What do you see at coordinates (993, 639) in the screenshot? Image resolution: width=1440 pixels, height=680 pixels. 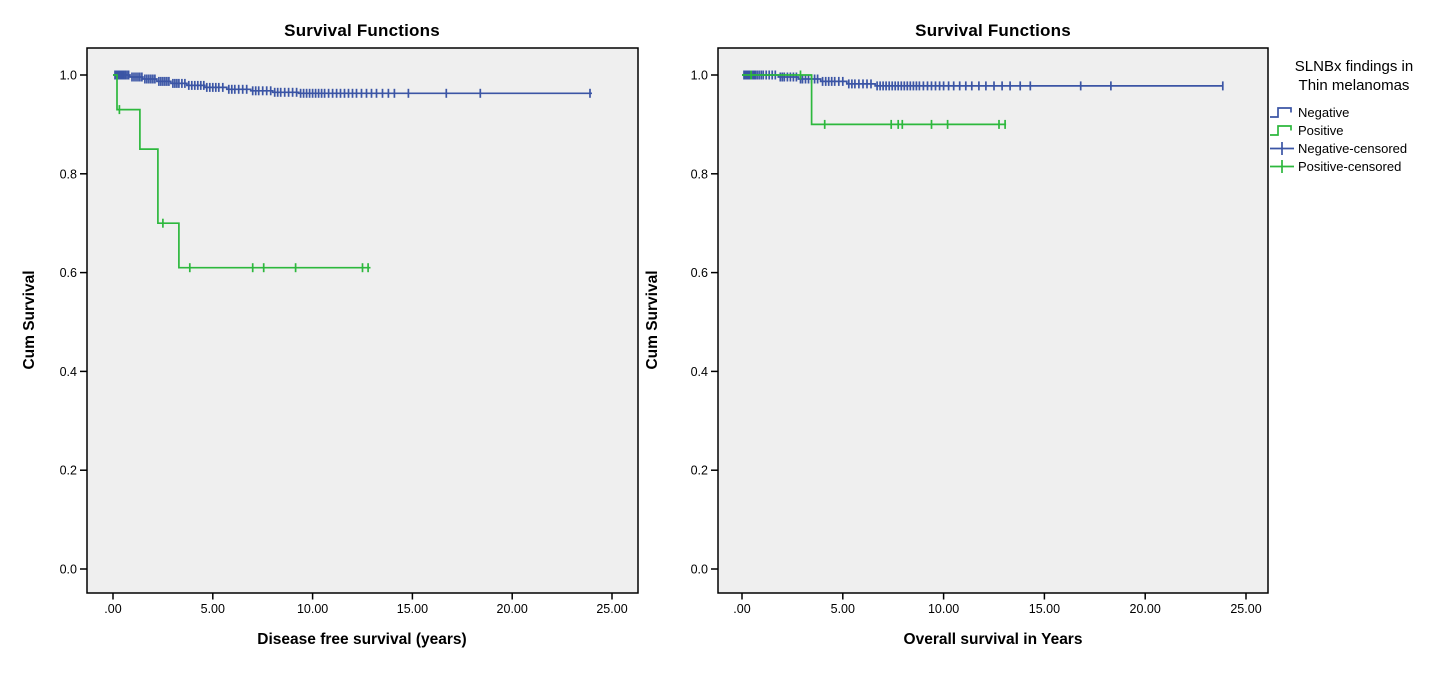 I see `x-axis-title-right: Overall survival in Years` at bounding box center [993, 639].